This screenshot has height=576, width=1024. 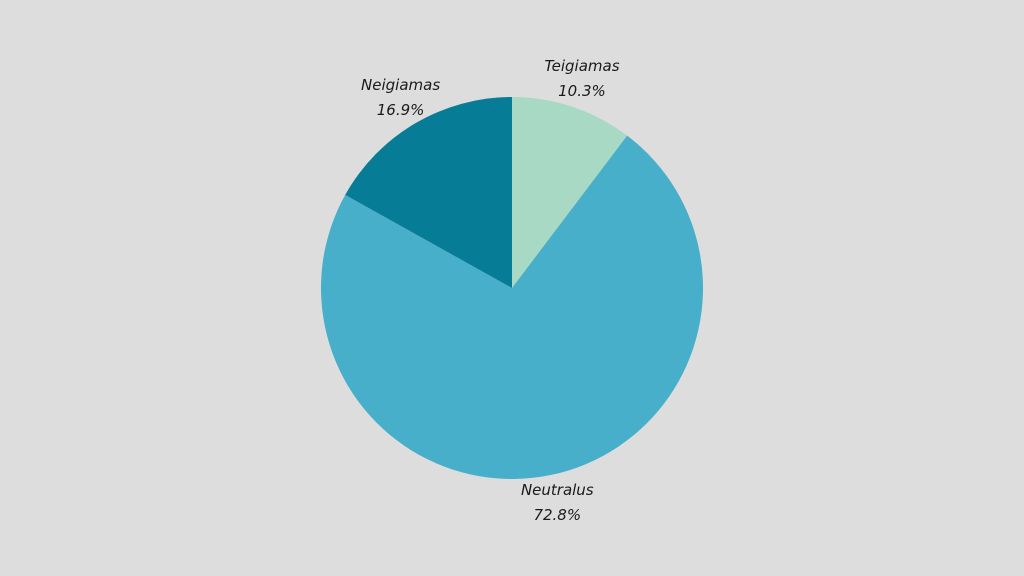 I want to click on slice-label: Neigiamas, so click(x=400, y=85).